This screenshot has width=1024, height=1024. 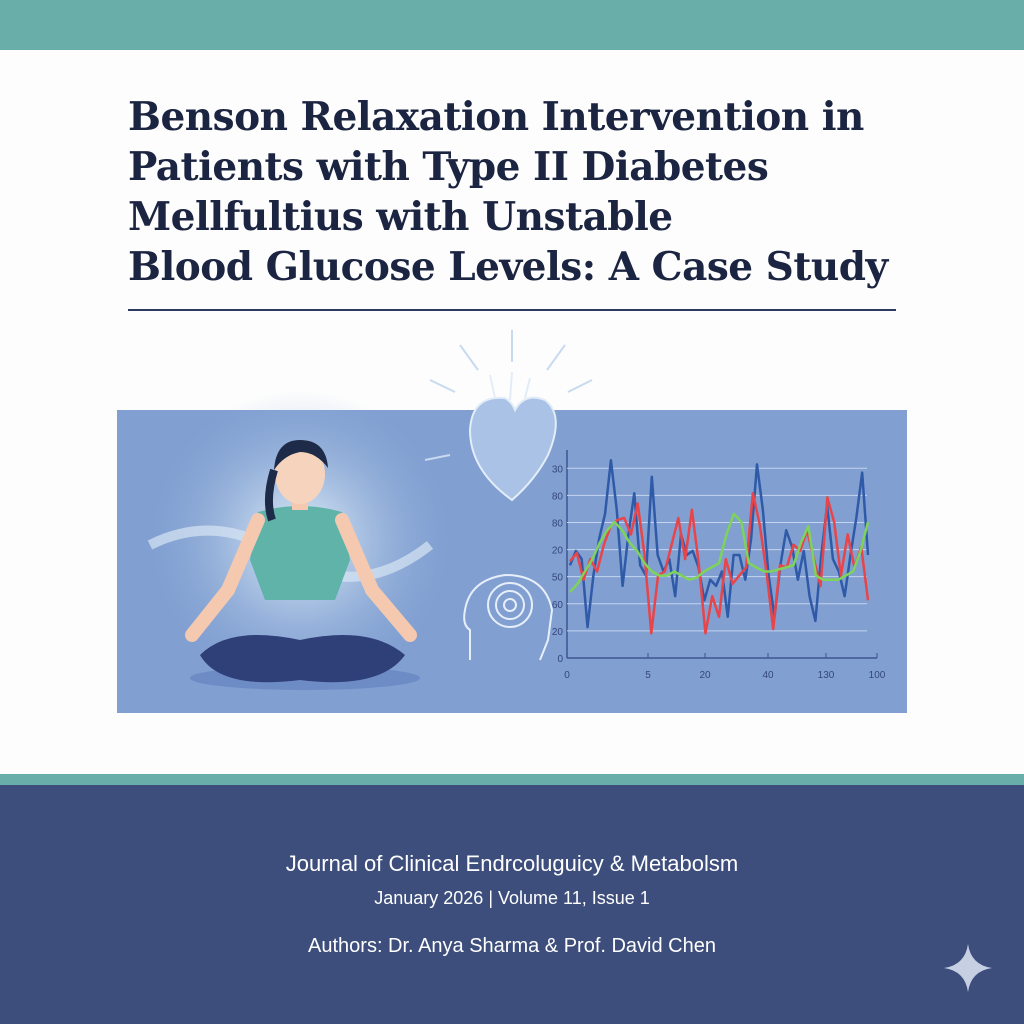 What do you see at coordinates (512, 25) in the screenshot?
I see `top-accent-band` at bounding box center [512, 25].